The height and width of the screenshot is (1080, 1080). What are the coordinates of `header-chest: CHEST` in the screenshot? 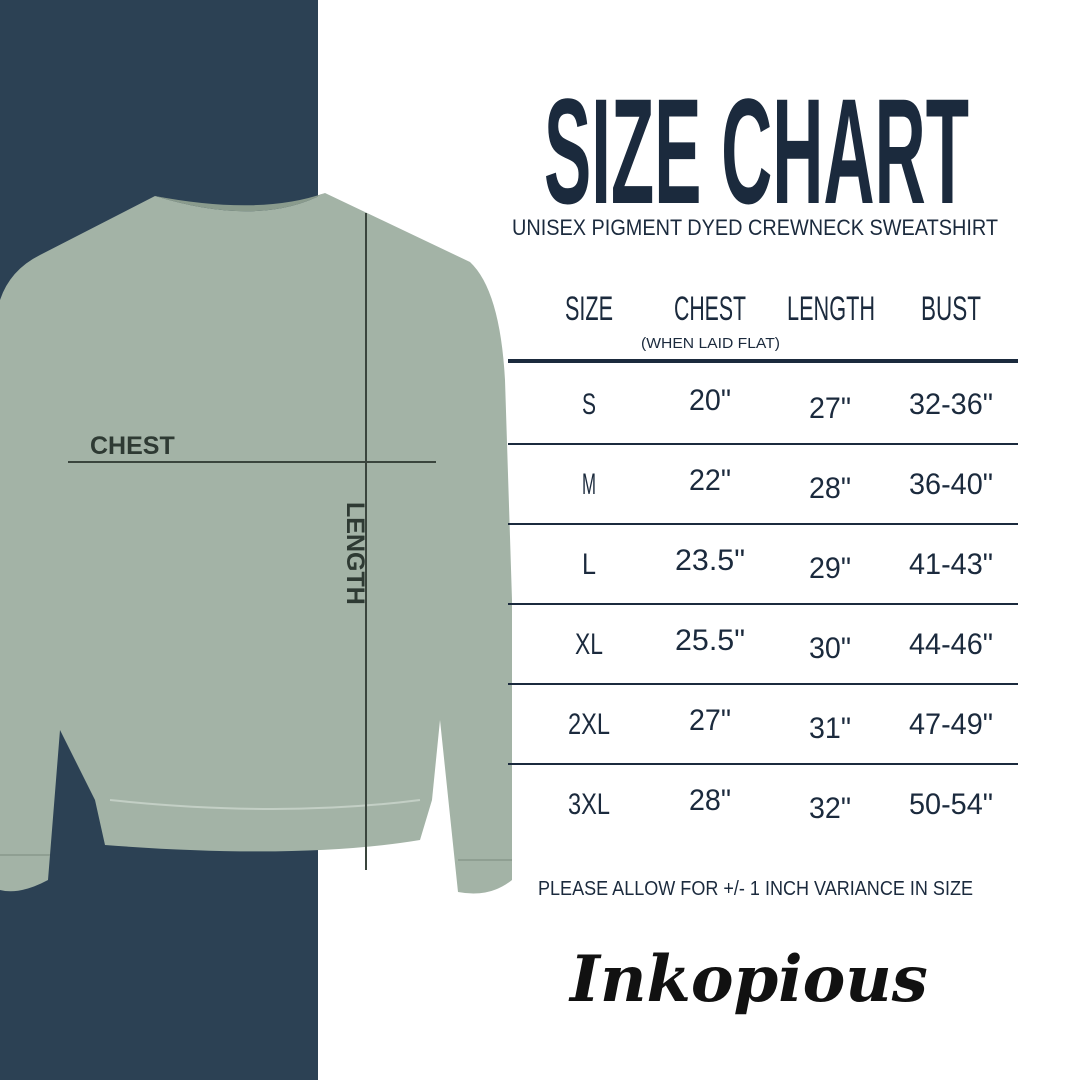 It's located at (710, 309).